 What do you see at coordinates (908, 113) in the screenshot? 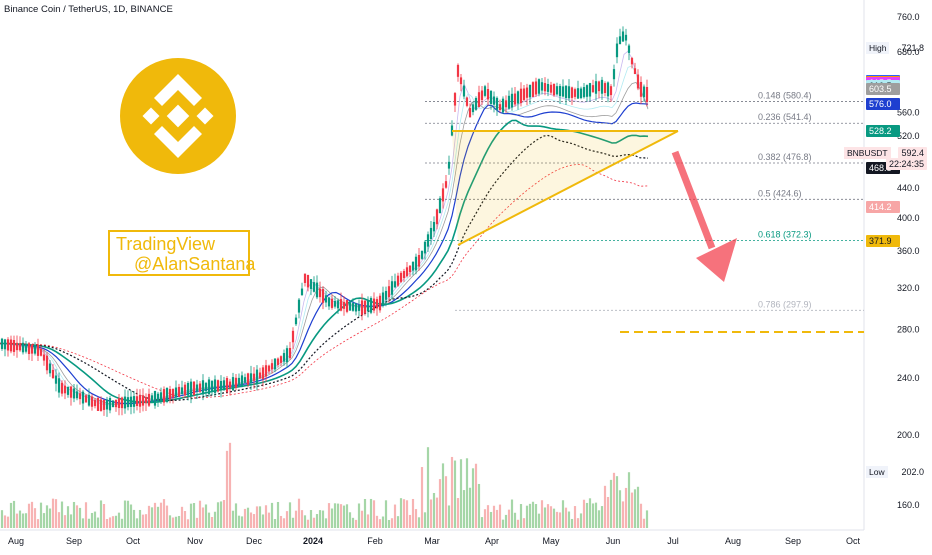
I see `price-tick-label: 560.0` at bounding box center [908, 113].